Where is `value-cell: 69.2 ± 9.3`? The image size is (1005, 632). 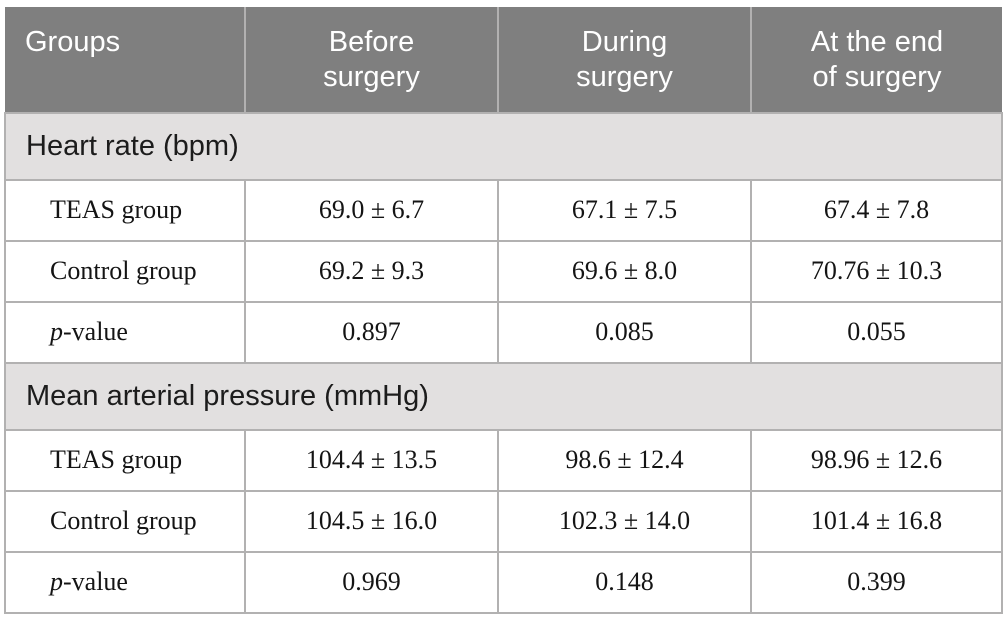
value-cell: 69.2 ± 9.3 is located at coordinates (371, 271).